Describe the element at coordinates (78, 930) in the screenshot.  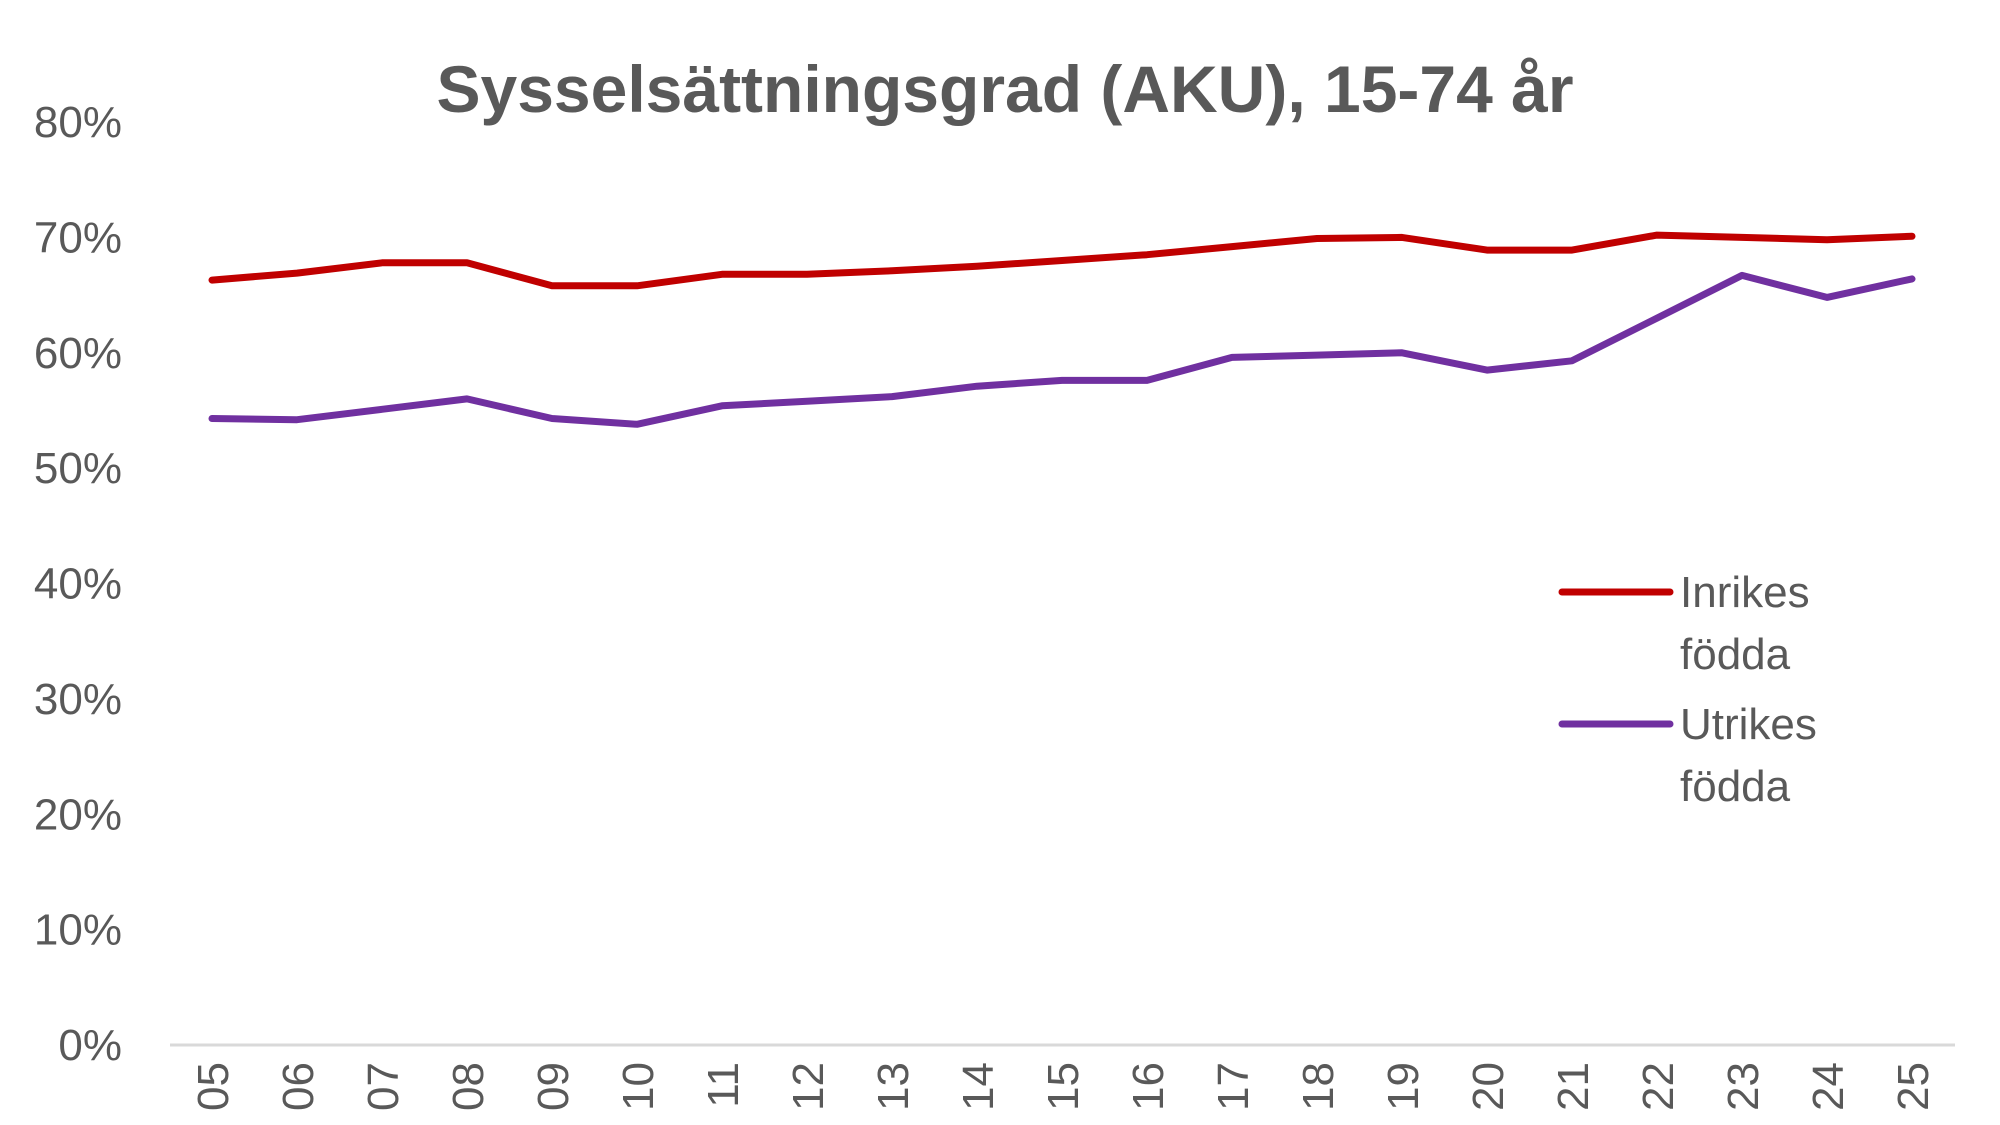
I see `y-tick-label: 10%` at that location.